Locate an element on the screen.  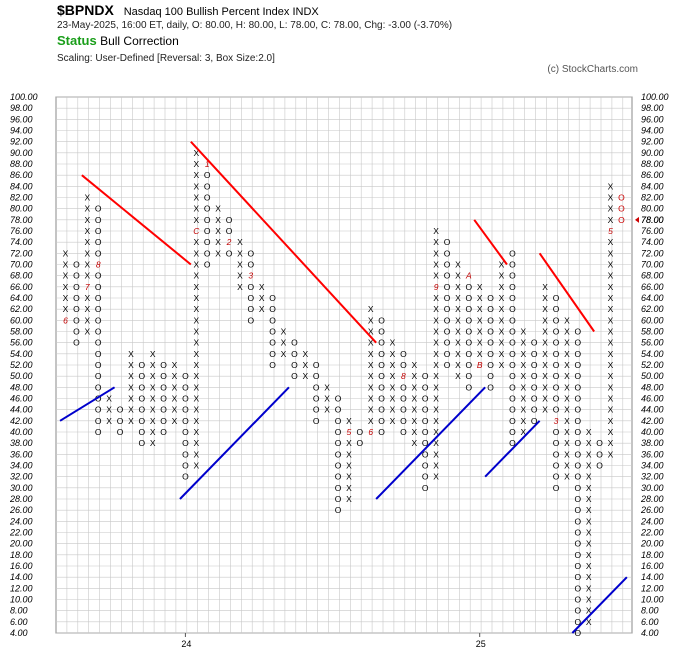
y-tick-label-left: 20.00 is located at coordinates (21, 544).